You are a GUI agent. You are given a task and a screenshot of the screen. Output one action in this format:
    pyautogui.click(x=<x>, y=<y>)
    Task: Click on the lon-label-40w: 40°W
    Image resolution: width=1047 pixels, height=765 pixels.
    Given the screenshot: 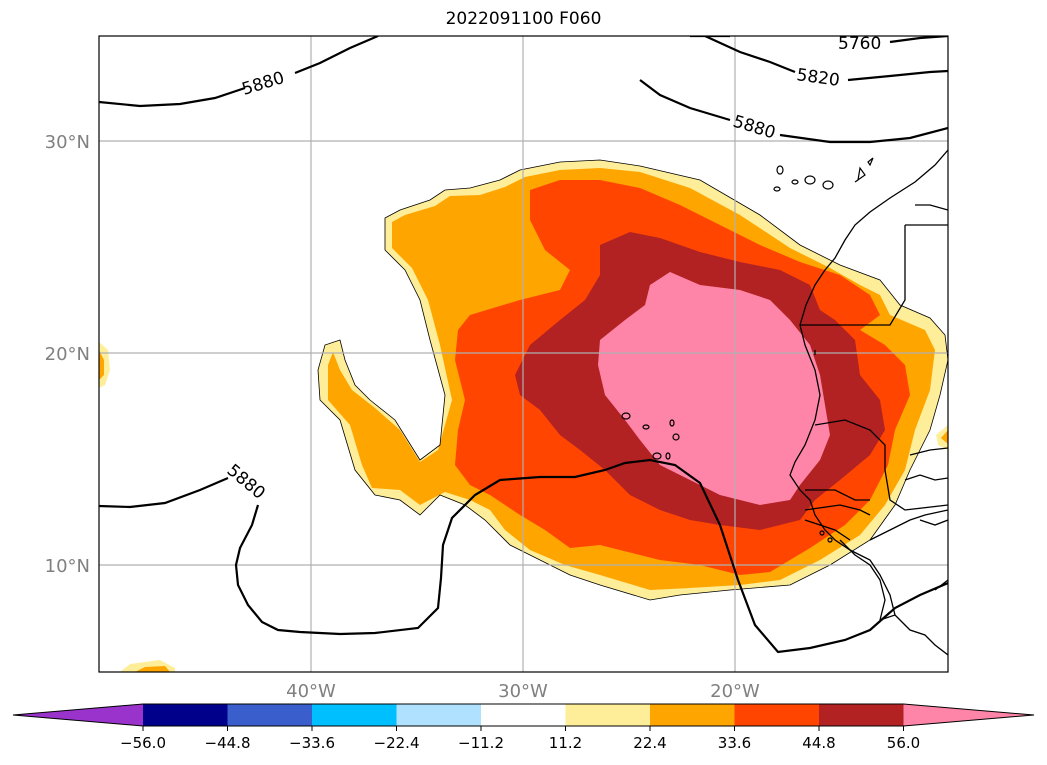 What is the action you would take?
    pyautogui.click(x=311, y=691)
    